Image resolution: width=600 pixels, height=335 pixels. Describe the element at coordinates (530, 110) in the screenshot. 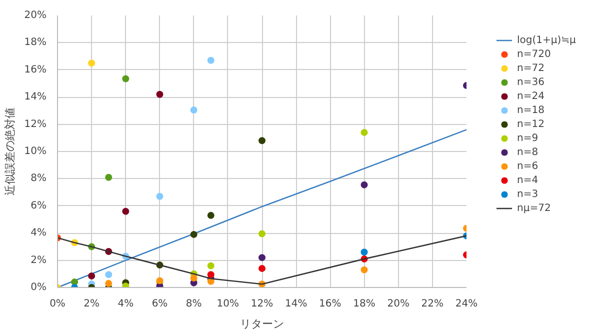

I see `legend-label: n=18` at that location.